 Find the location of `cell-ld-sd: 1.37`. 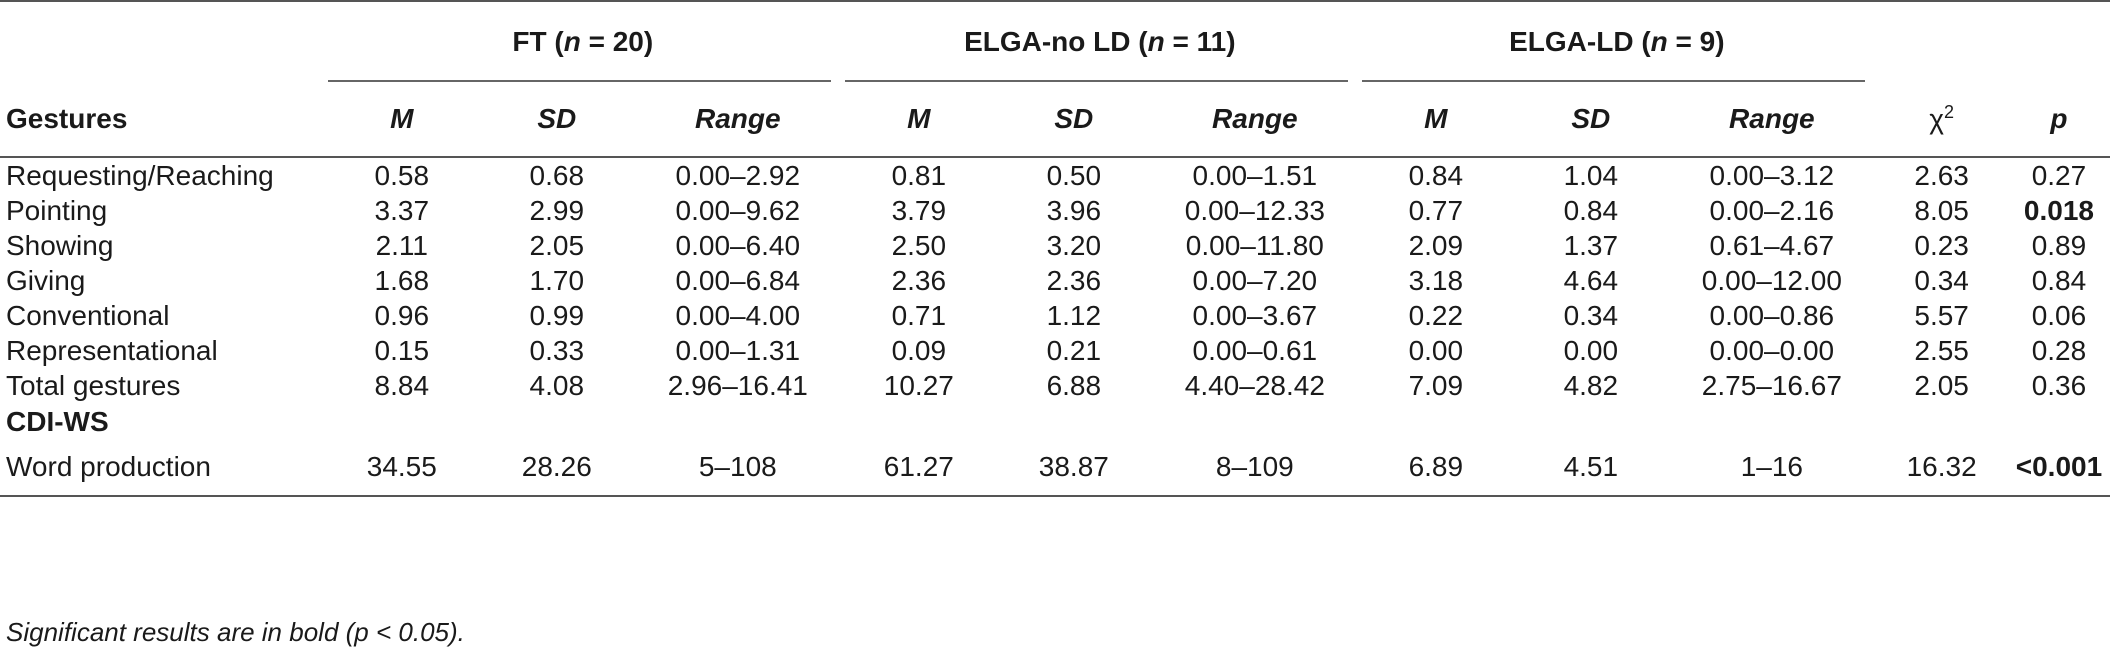

cell-ld-sd: 1.37 is located at coordinates (1591, 245).